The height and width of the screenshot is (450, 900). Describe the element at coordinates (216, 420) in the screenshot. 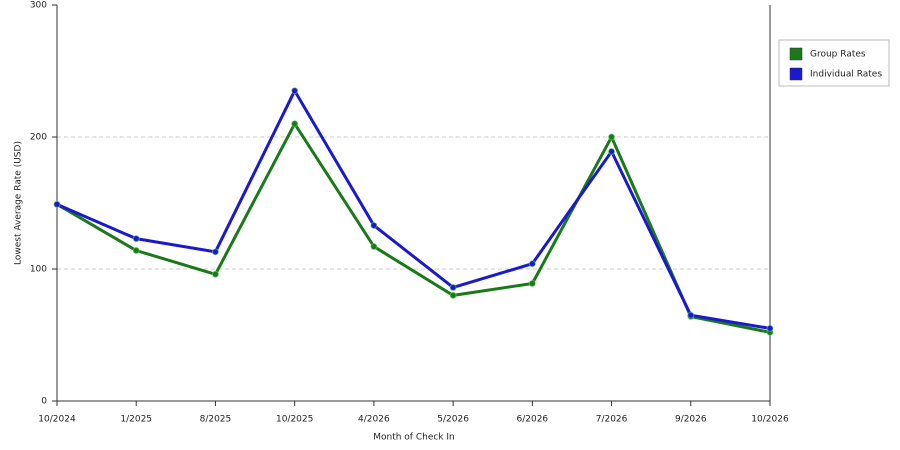

I see `x-tick-label: 8/2025` at that location.